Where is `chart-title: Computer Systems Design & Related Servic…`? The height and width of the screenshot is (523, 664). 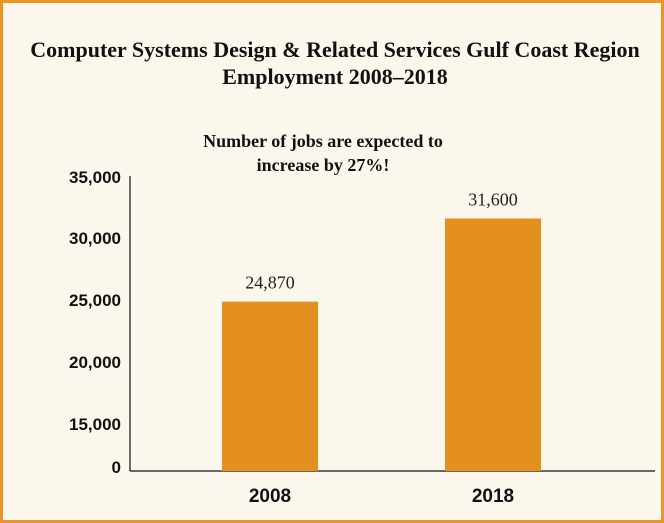
chart-title: Computer Systems Design & Related Servic… is located at coordinates (335, 63).